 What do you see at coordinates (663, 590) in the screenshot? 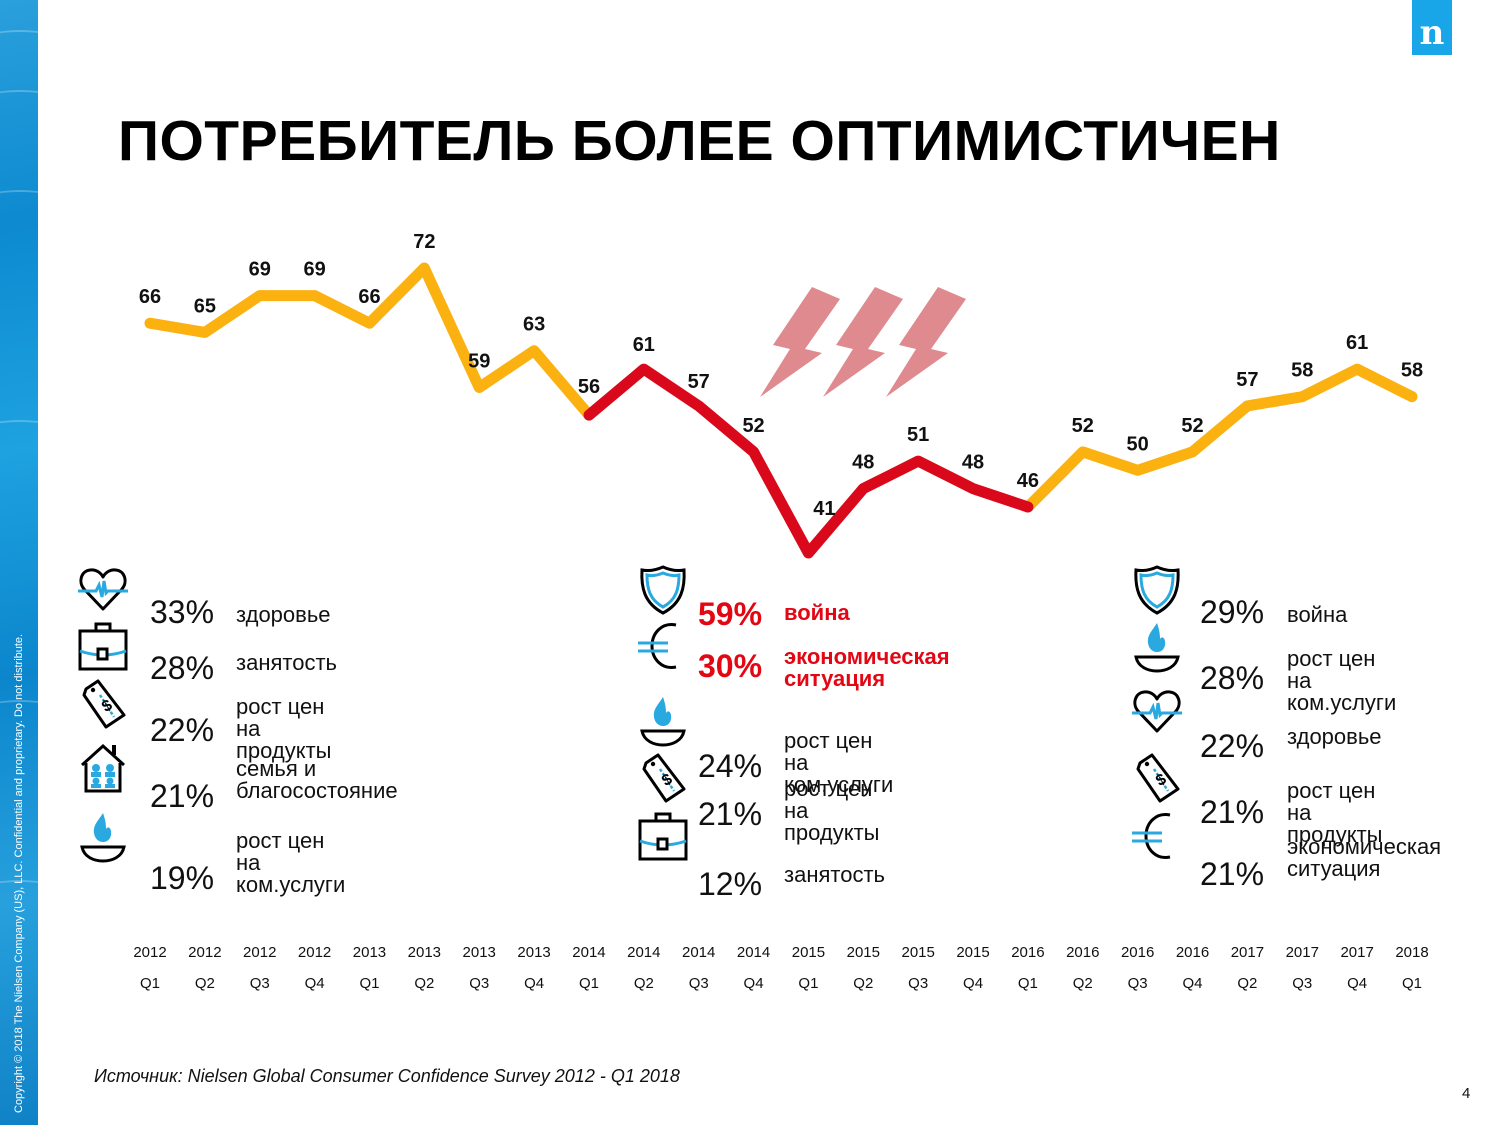
I see `shield-icon` at bounding box center [663, 590].